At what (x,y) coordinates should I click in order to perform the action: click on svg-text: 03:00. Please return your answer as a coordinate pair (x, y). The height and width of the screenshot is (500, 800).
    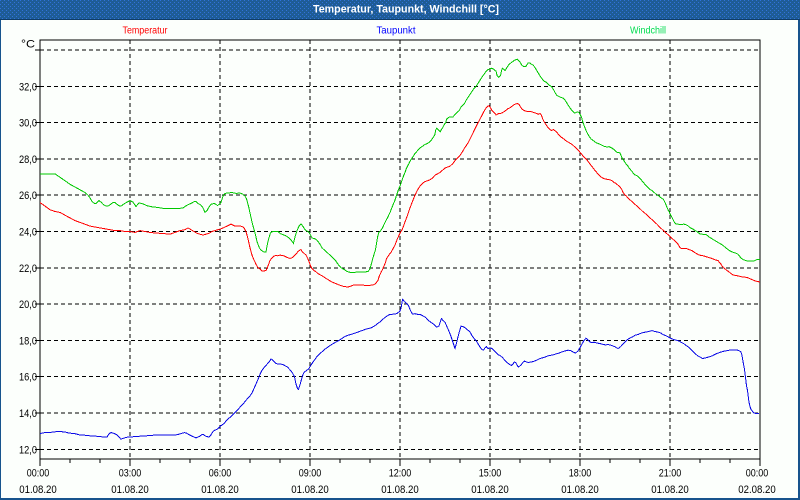
    Looking at the image, I should click on (130, 474).